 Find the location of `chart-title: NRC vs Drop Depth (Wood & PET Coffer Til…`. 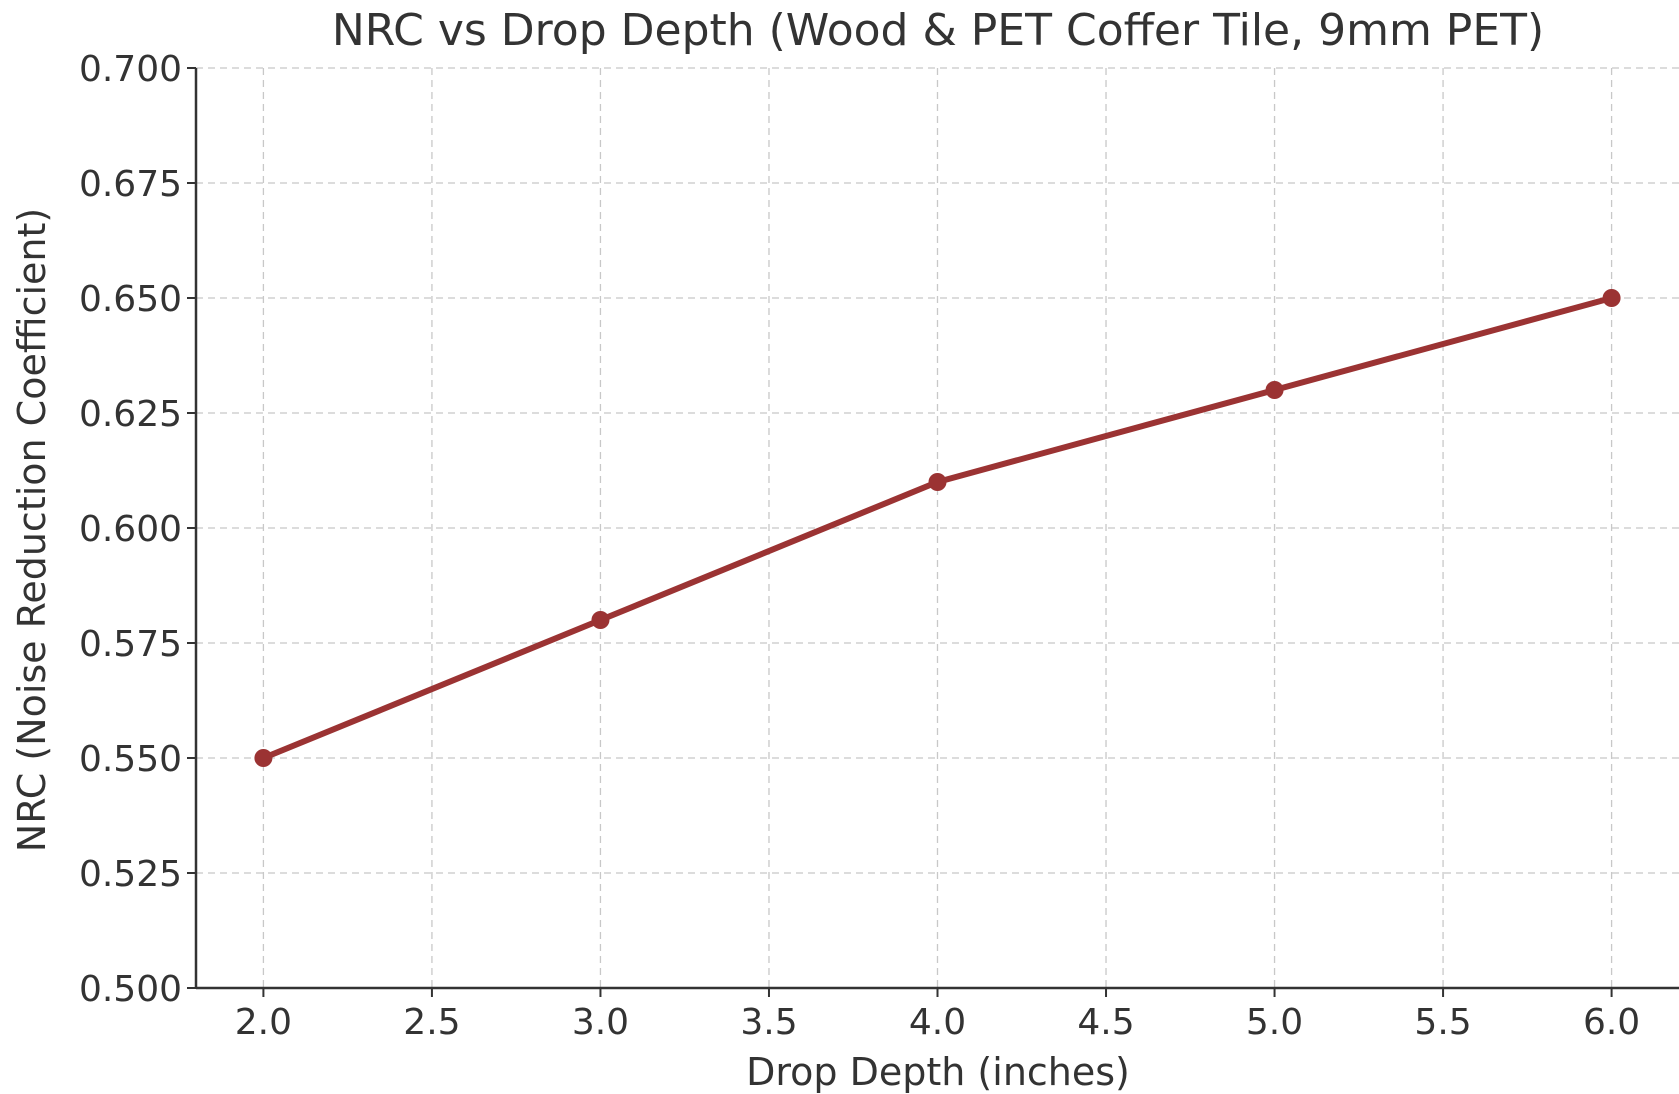

chart-title: NRC vs Drop Depth (Wood & PET Coffer Til… is located at coordinates (938, 30).